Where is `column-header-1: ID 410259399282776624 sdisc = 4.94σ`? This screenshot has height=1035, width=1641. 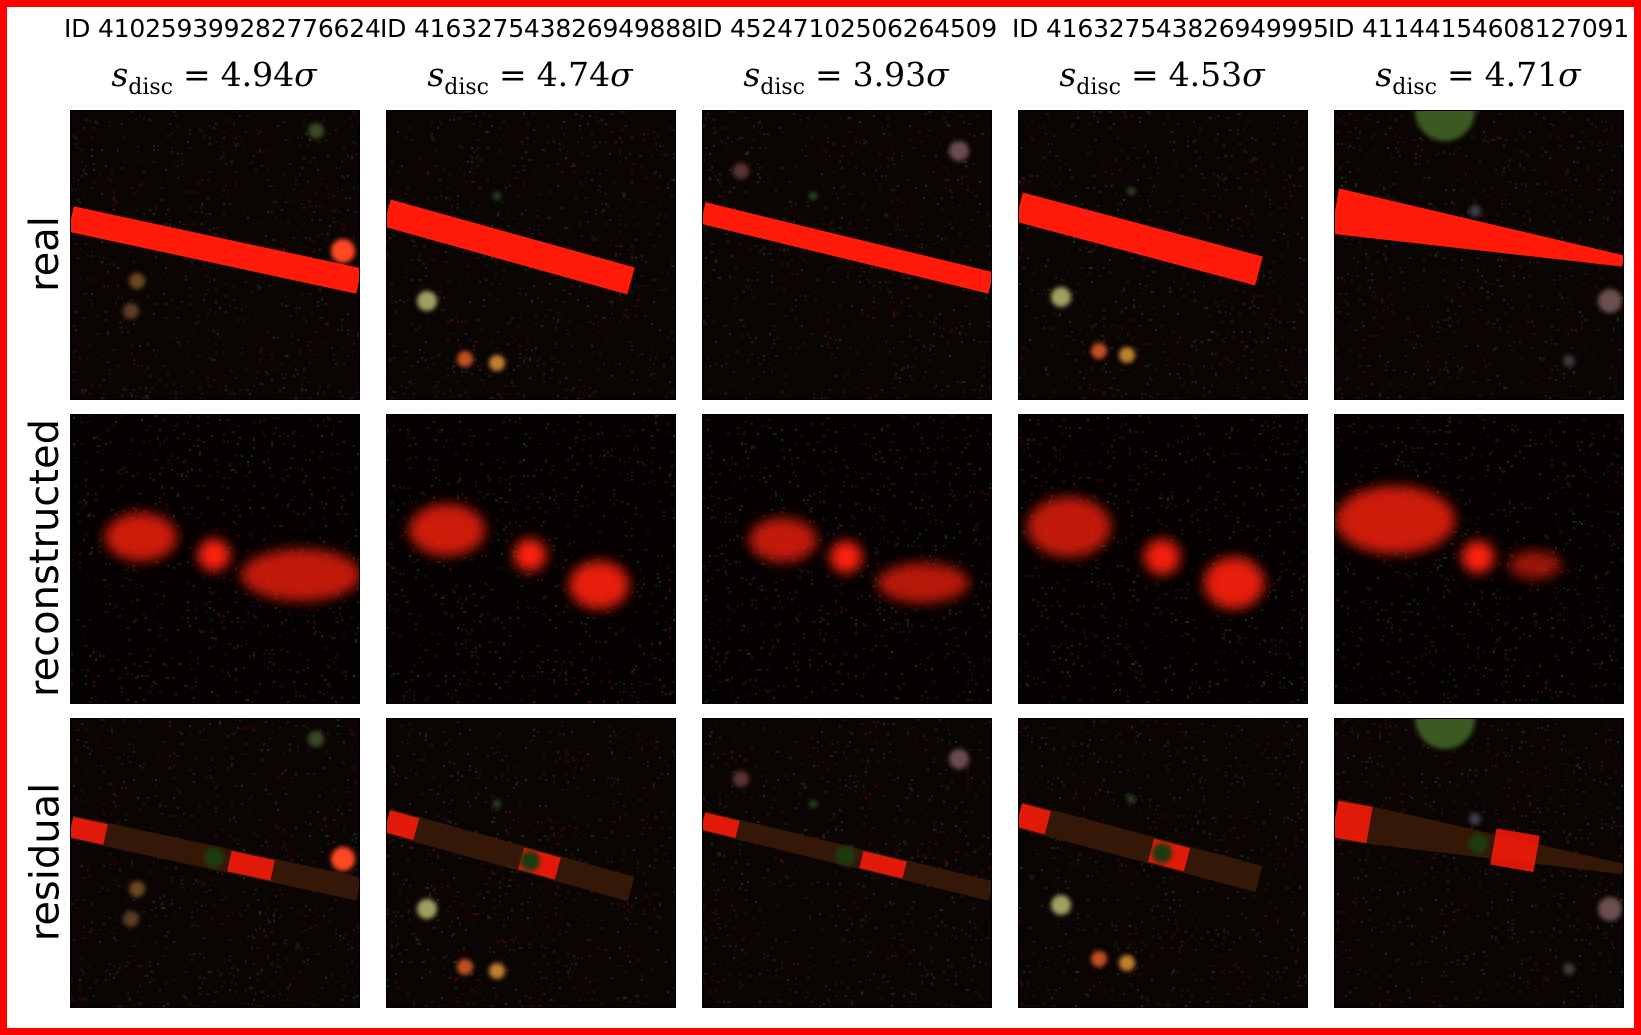
column-header-1: ID 410259399282776624 sdisc = 4.94σ is located at coordinates (222, 57).